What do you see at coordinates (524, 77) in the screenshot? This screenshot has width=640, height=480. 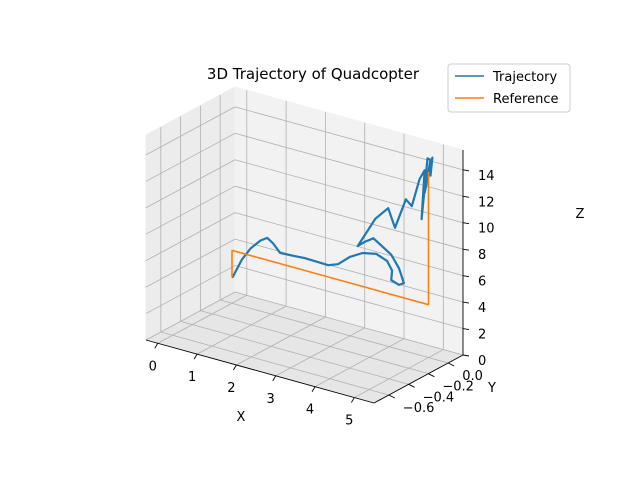 I see `legend-label-trajectory: Trajectory` at bounding box center [524, 77].